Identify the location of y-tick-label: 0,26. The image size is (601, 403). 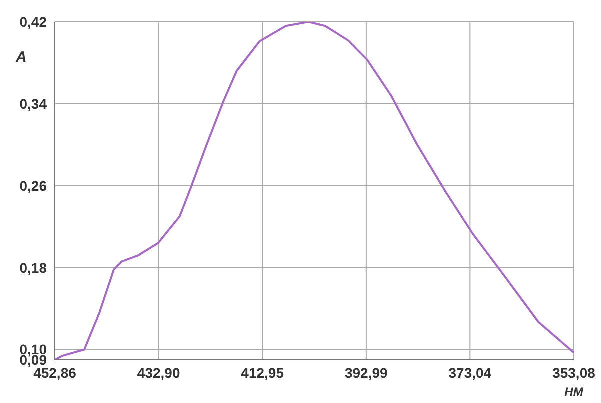
(34, 186).